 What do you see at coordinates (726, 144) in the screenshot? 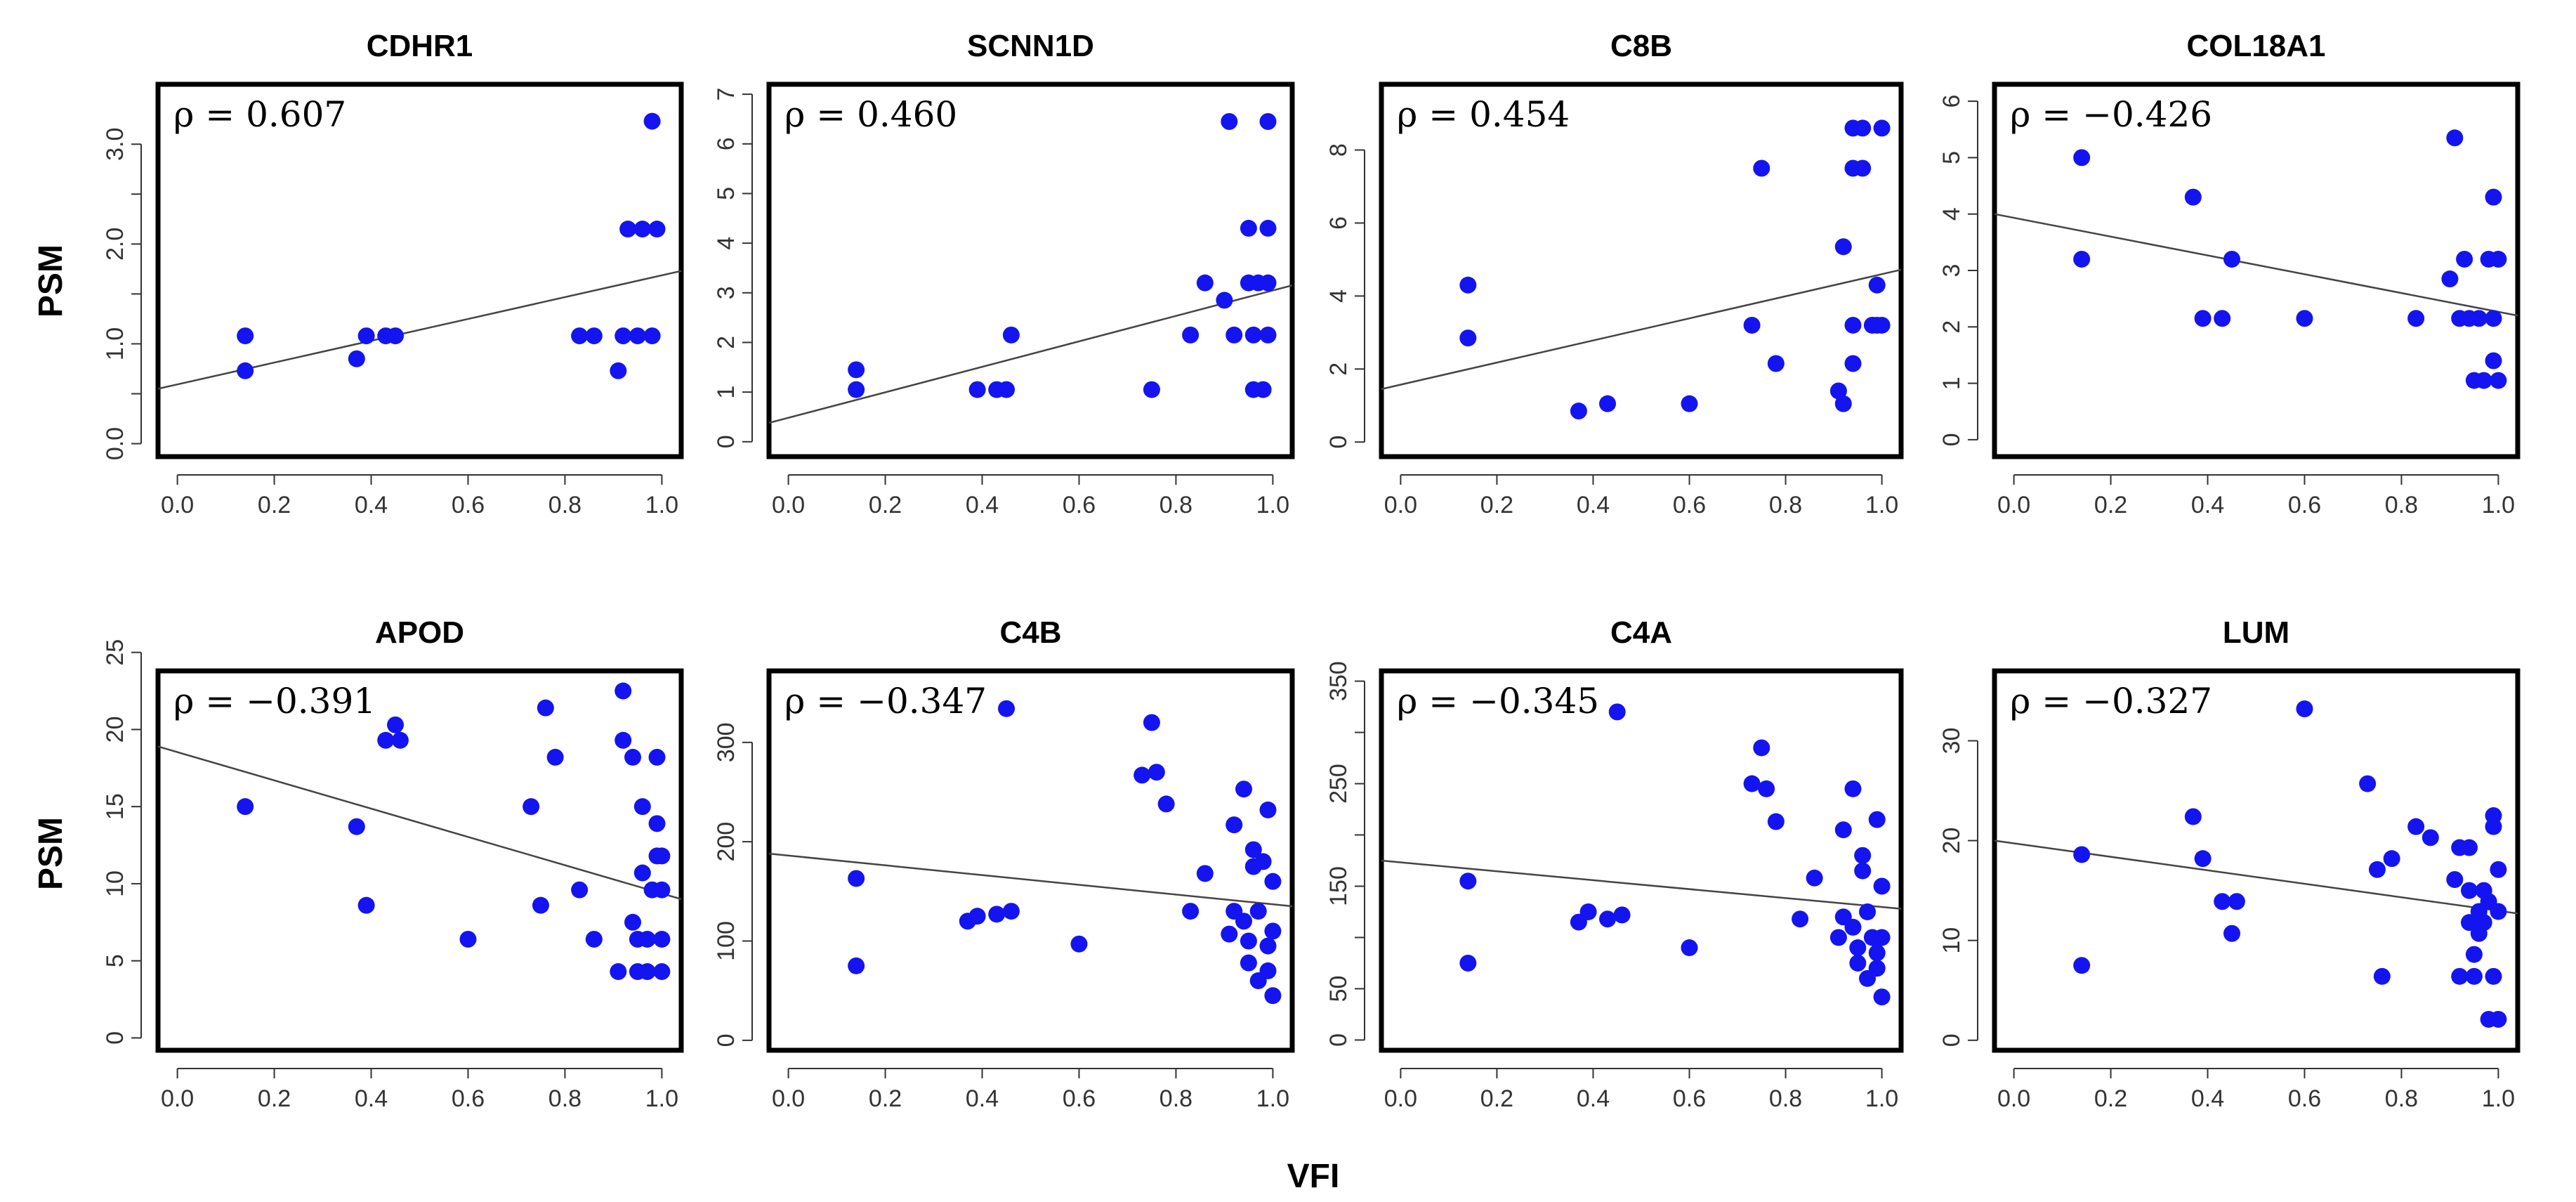
I see `y-tick-label: 6` at bounding box center [726, 144].